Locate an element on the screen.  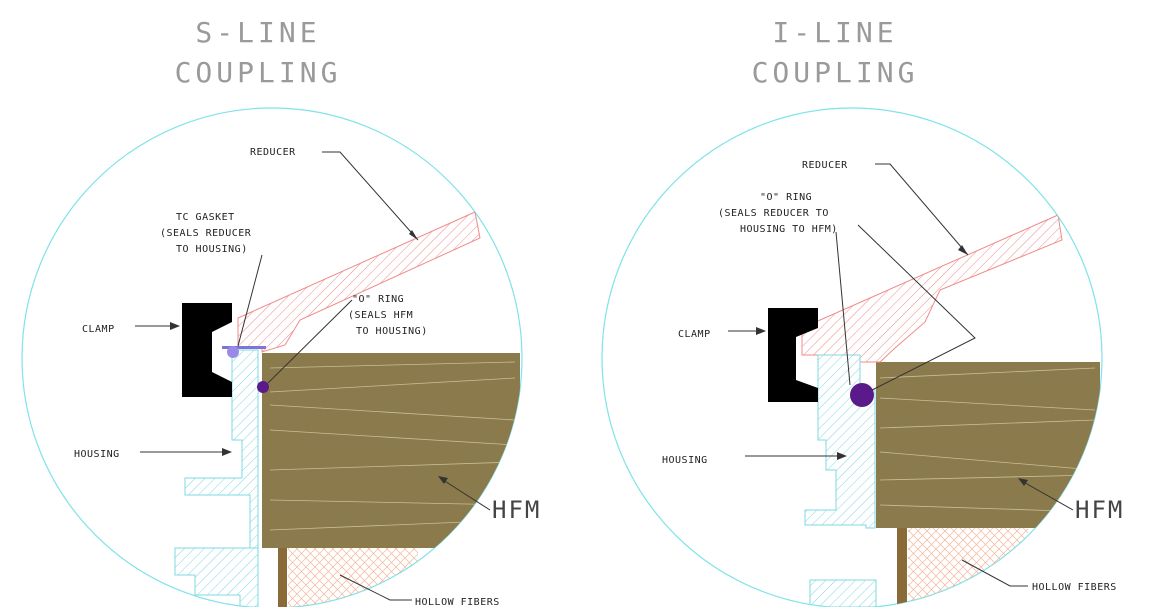
s-line-gasket-label-1: TC GASKET is located at coordinates (205, 217).